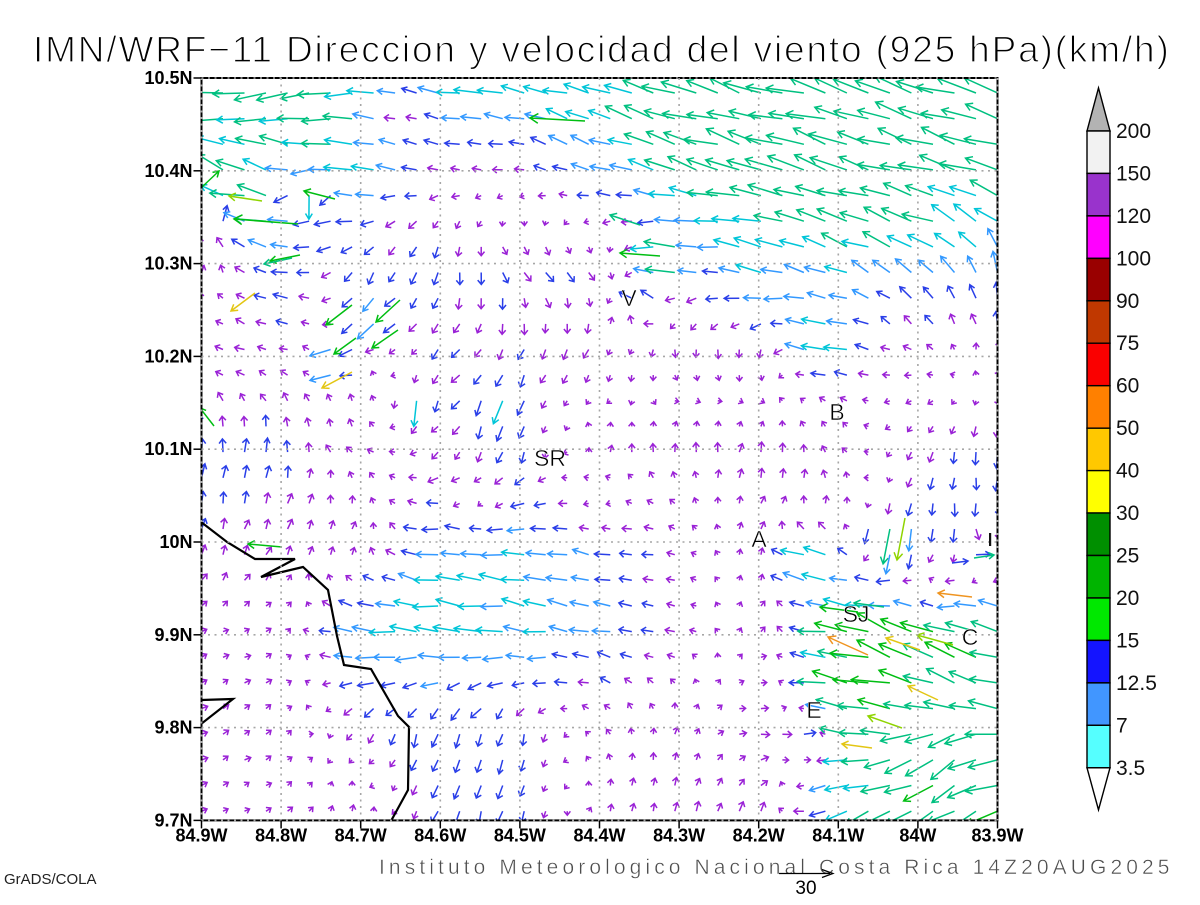 The height and width of the screenshot is (905, 1200). I want to click on svg-text: 15, so click(1127, 640).